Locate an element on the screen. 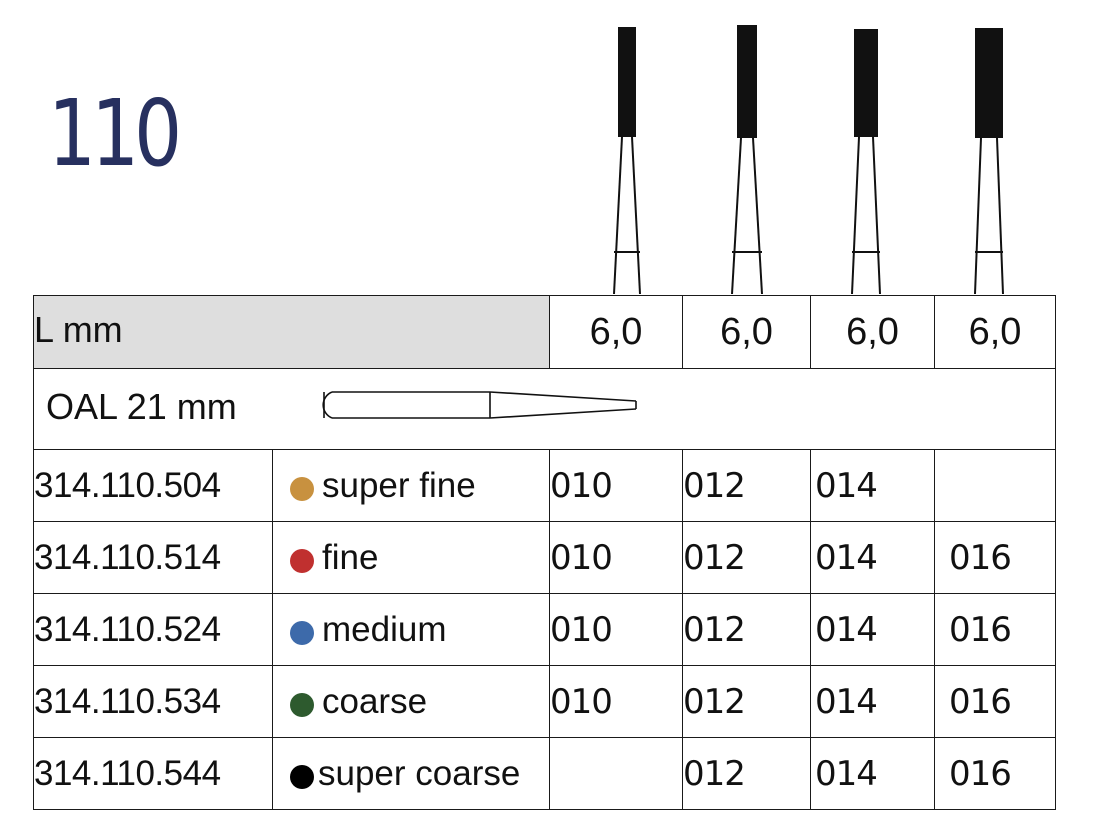 This screenshot has width=1108, height=819. oal-cell: OAL 21 mm is located at coordinates (544, 409).